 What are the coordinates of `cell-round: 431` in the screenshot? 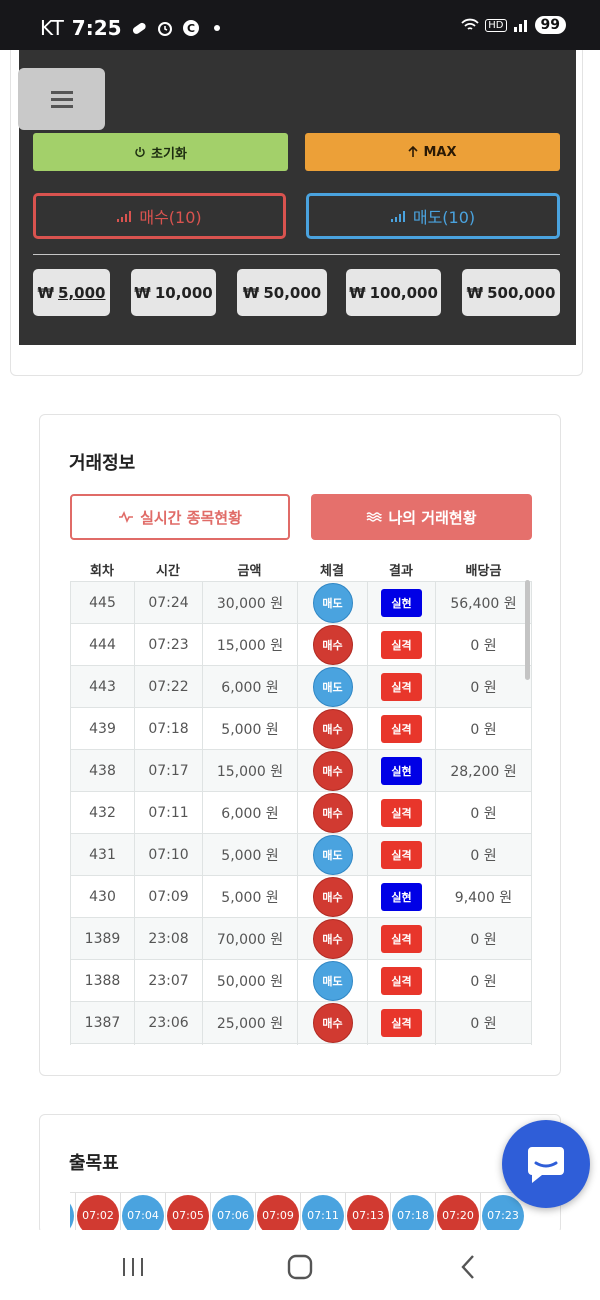 It's located at (102, 854).